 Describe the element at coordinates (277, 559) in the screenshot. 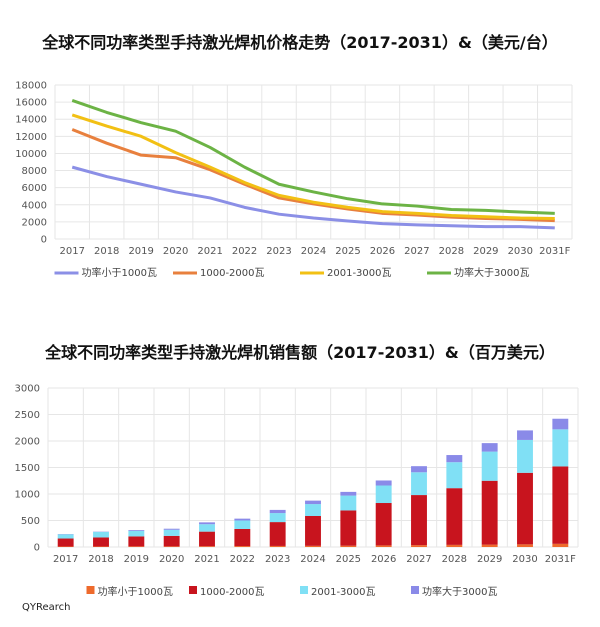

I see `x-tick-label: 2023` at that location.